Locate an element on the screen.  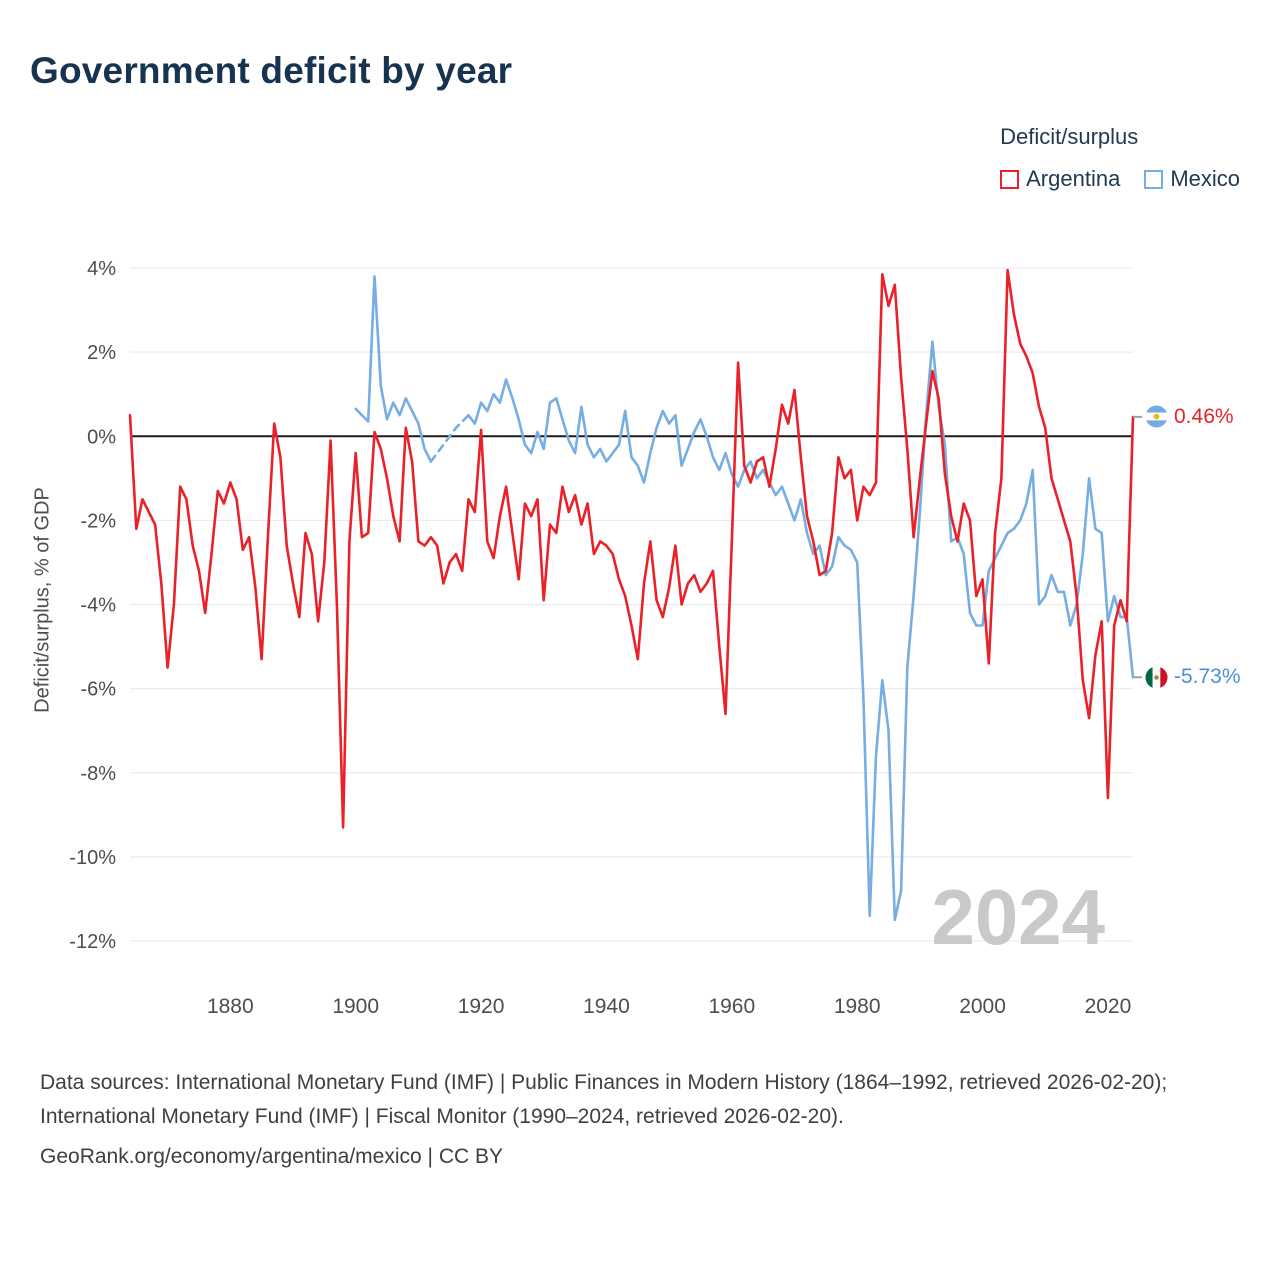
x-tick-label: 2000 is located at coordinates (982, 1006).